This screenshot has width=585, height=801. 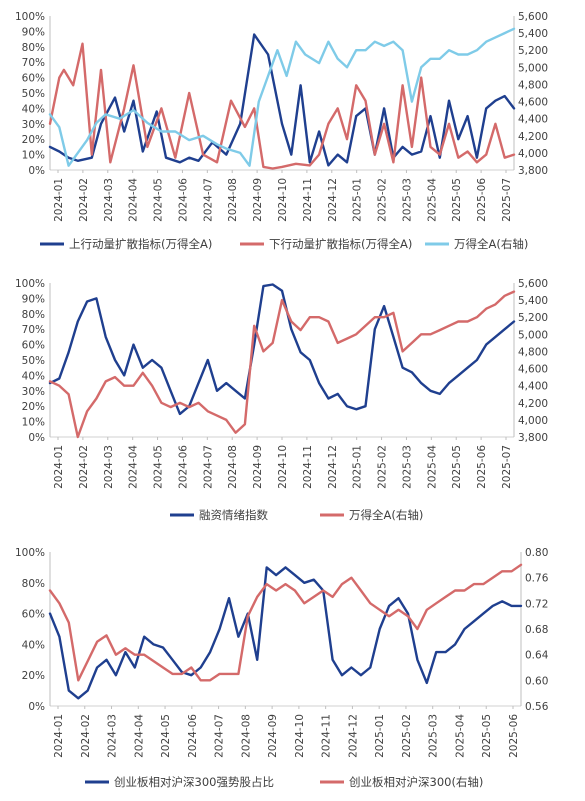 I want to click on y-right-tick-label: 4,000, so click(x=533, y=421).